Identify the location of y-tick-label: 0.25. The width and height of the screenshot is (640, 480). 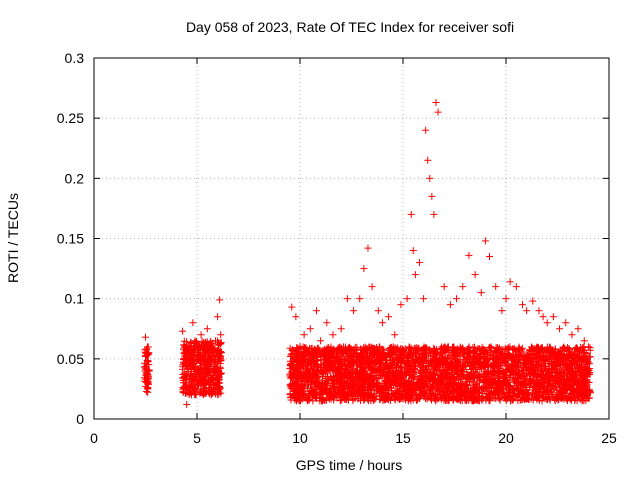
(70, 118).